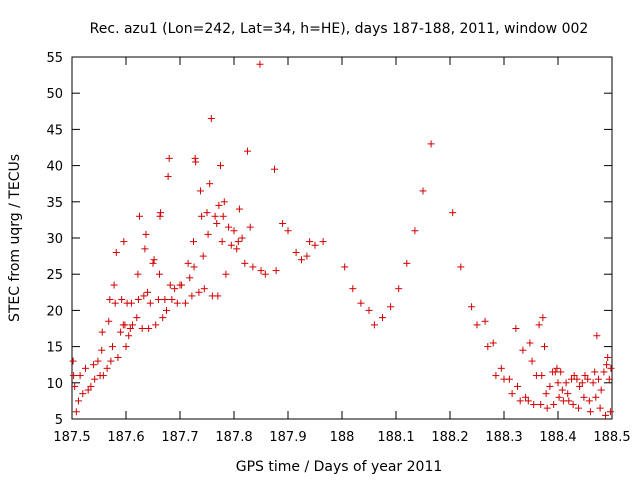 The image size is (640, 480). What do you see at coordinates (54, 58) in the screenshot?
I see `y-tick-label: 55` at bounding box center [54, 58].